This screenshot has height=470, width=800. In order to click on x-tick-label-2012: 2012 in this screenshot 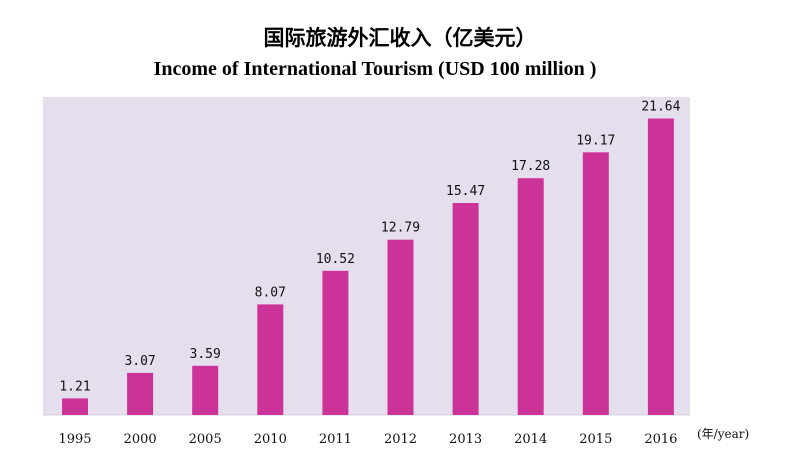, I will do `click(400, 439)`.